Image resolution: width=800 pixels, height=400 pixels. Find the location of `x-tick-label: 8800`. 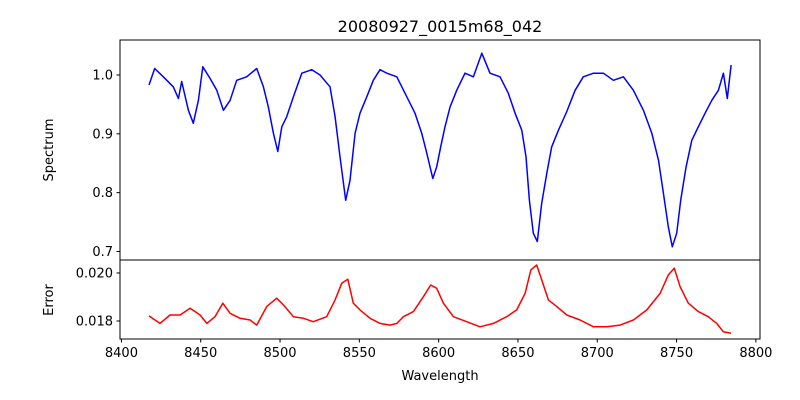

x-tick-label: 8800 is located at coordinates (755, 353).